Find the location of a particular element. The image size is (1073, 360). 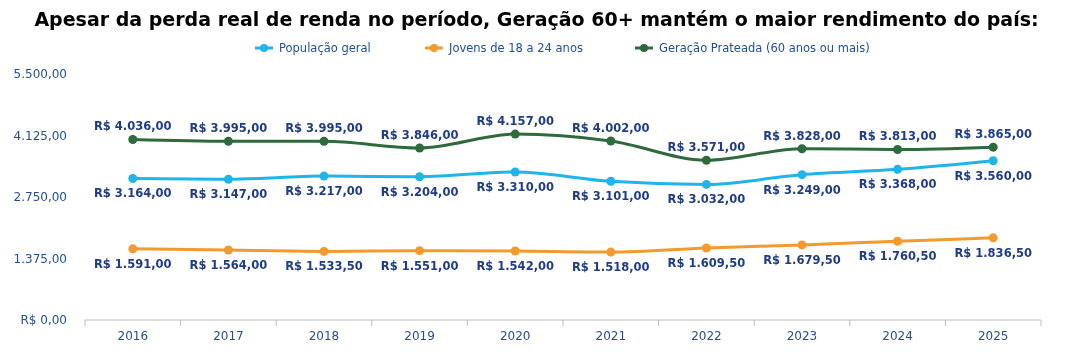

data-label: R$ 4.036,00 is located at coordinates (133, 126).